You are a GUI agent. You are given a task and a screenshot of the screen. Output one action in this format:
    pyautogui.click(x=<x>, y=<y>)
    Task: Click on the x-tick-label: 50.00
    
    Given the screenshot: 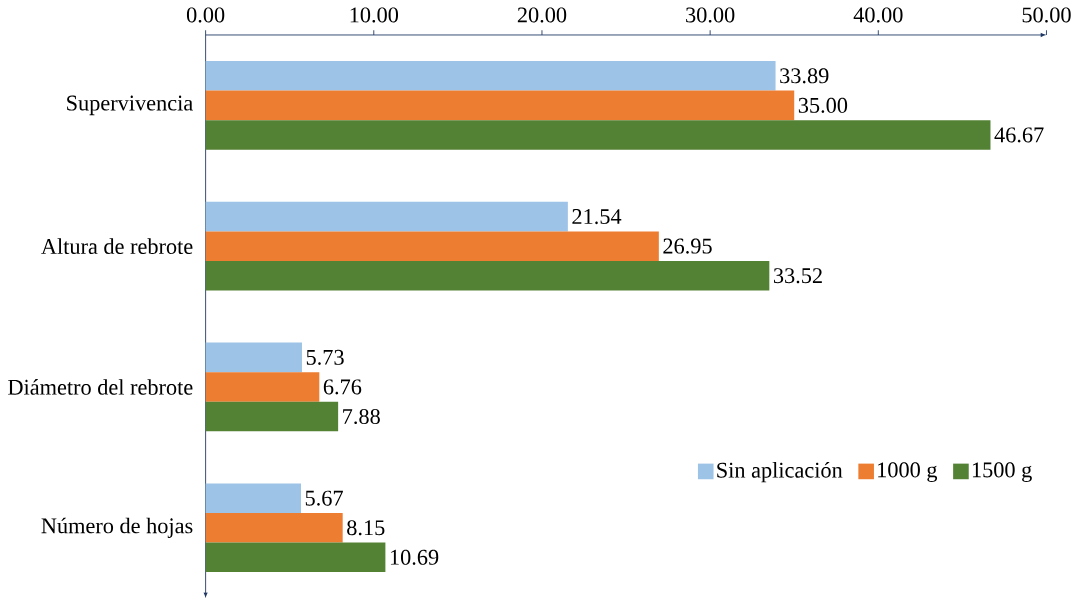 What is the action you would take?
    pyautogui.click(x=1046, y=15)
    